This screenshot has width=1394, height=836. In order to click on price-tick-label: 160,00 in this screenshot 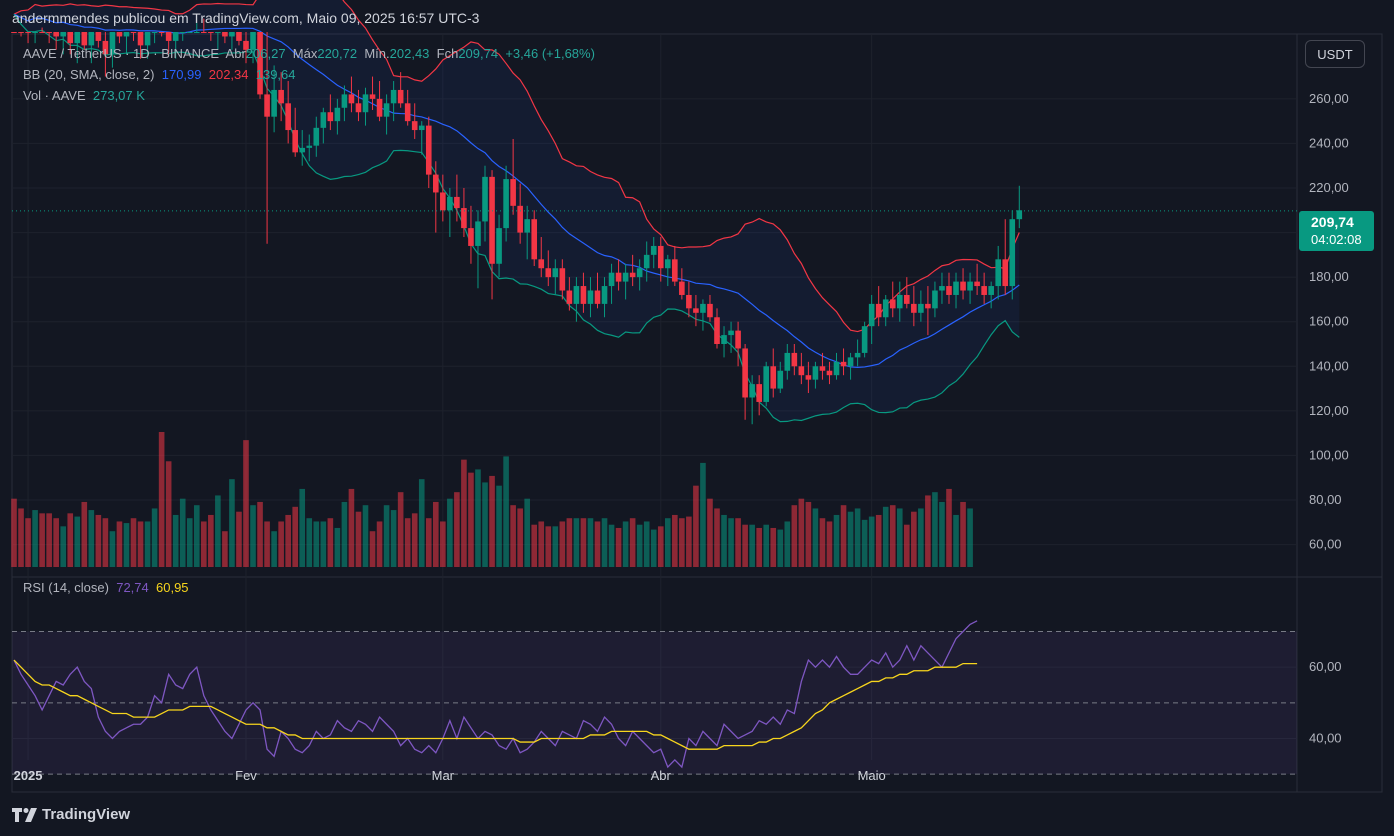, I will do `click(1329, 321)`.